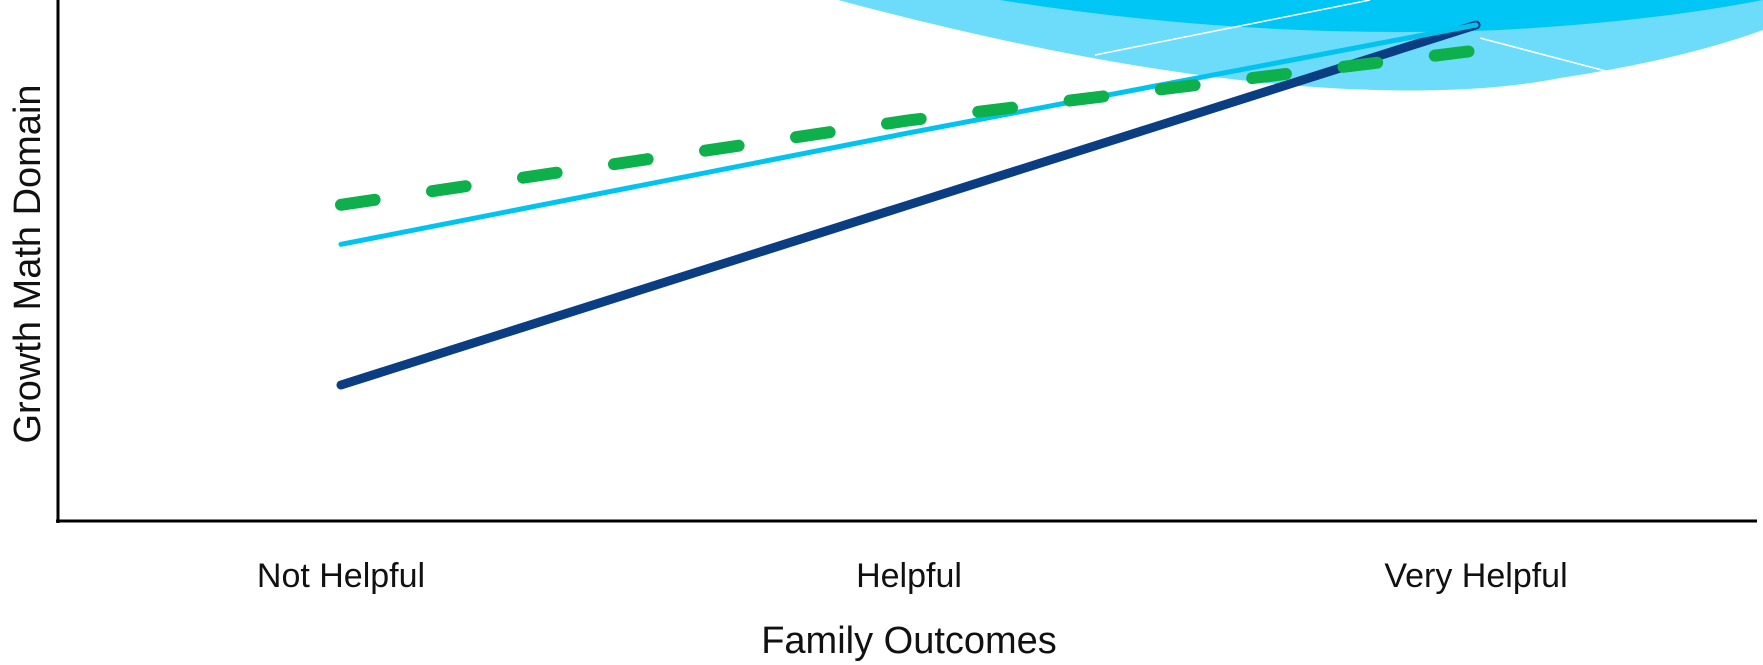 Image resolution: width=1763 pixels, height=665 pixels. What do you see at coordinates (28, 263) in the screenshot?
I see `y-axis-title: Growth Math Domain` at bounding box center [28, 263].